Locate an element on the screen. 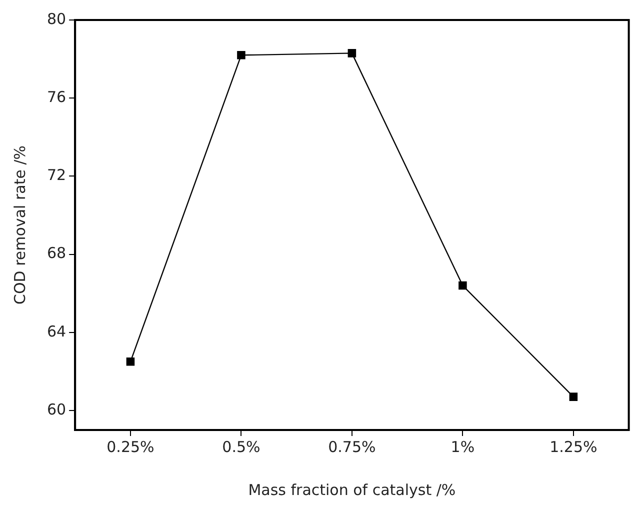 This screenshot has width=643, height=512. y-tick-label: 76 is located at coordinates (56, 97).